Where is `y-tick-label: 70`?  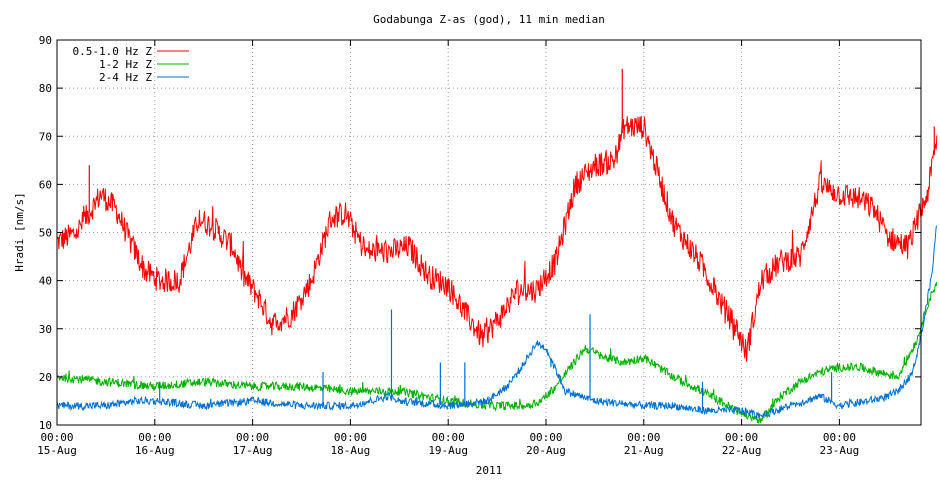
y-tick-label: 70 is located at coordinates (45, 136).